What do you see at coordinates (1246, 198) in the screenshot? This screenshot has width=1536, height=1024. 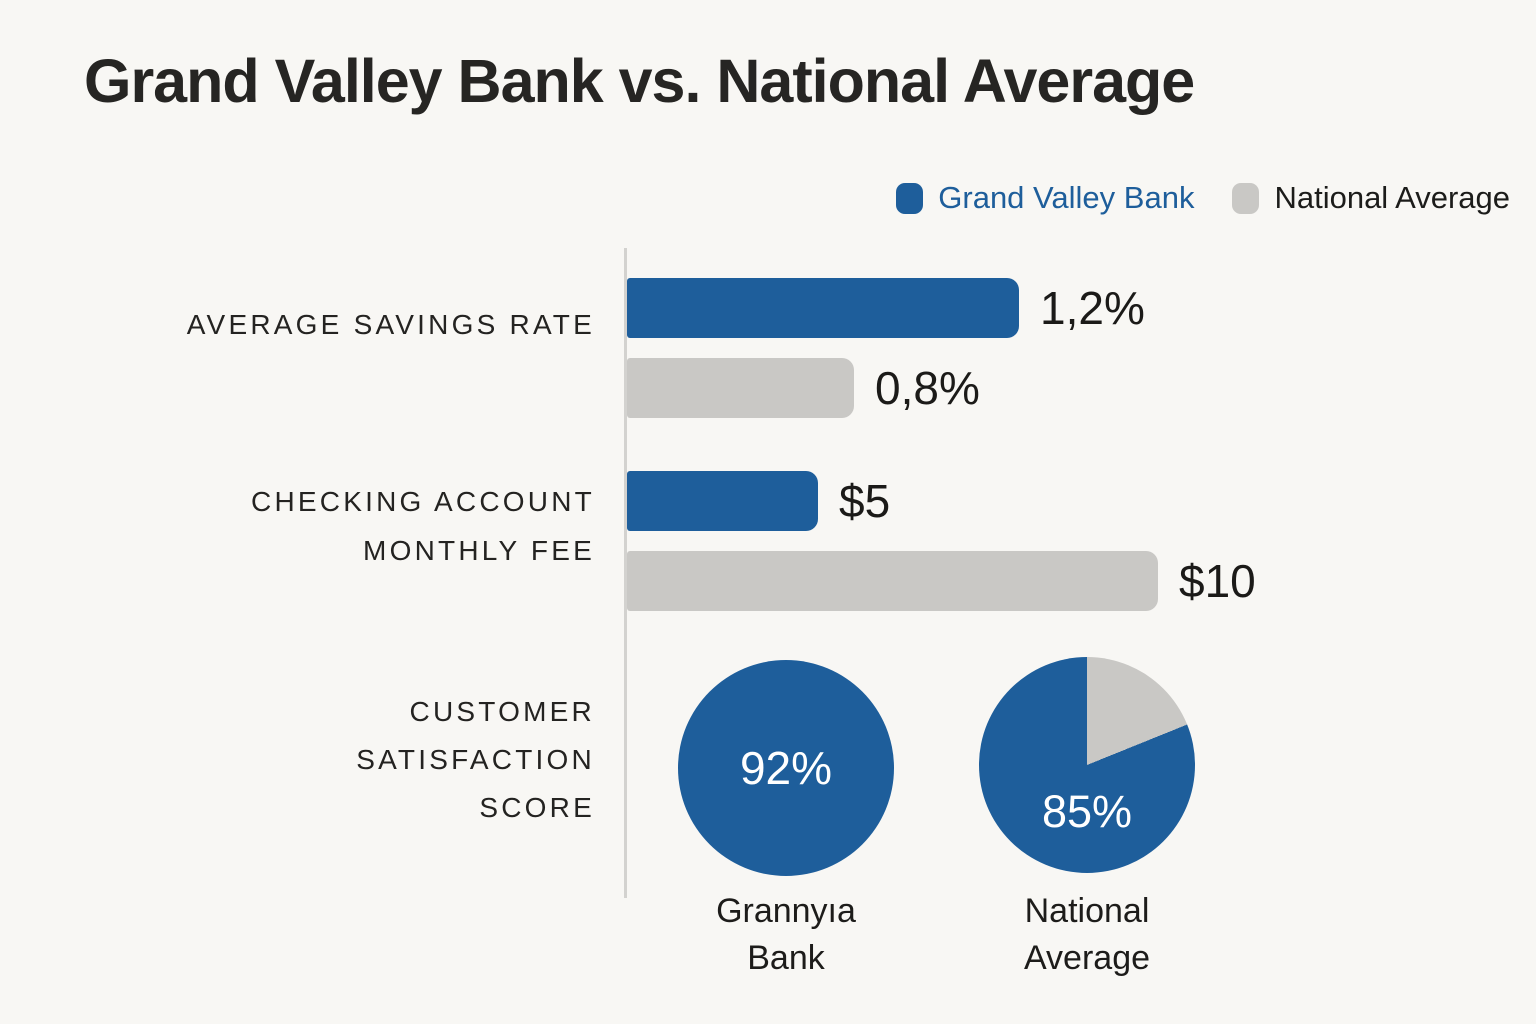 I see `legend-swatch-gray-icon` at bounding box center [1246, 198].